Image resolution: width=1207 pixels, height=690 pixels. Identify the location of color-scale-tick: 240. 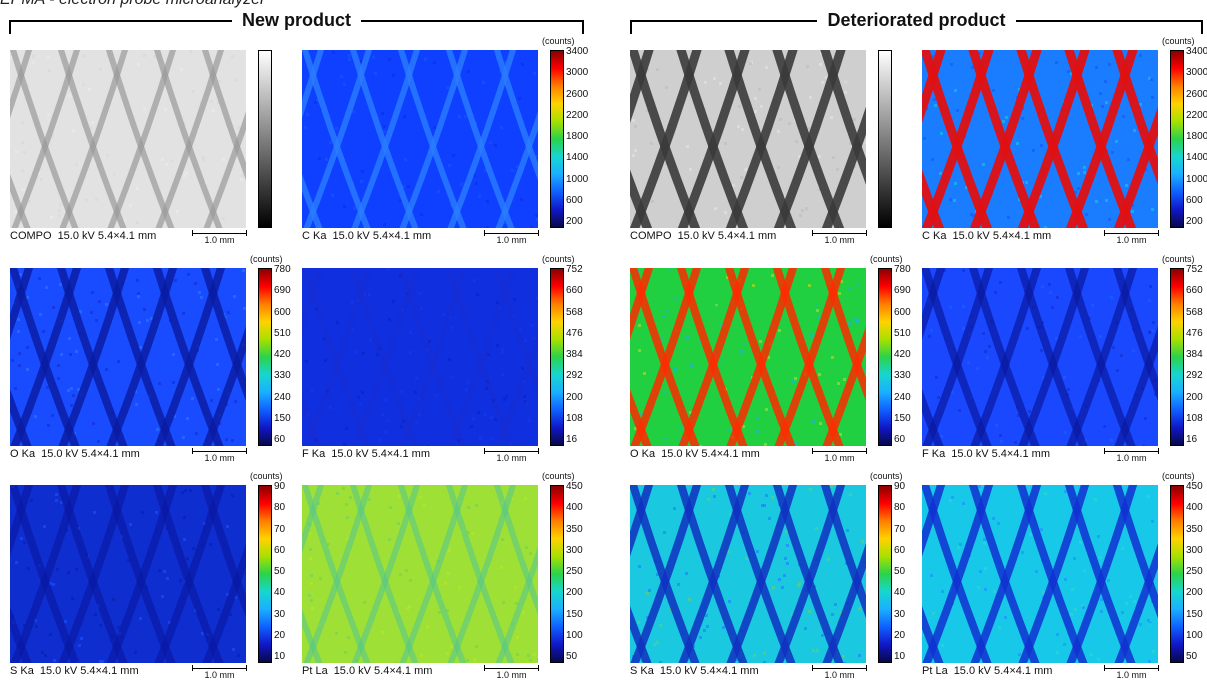
(902, 397).